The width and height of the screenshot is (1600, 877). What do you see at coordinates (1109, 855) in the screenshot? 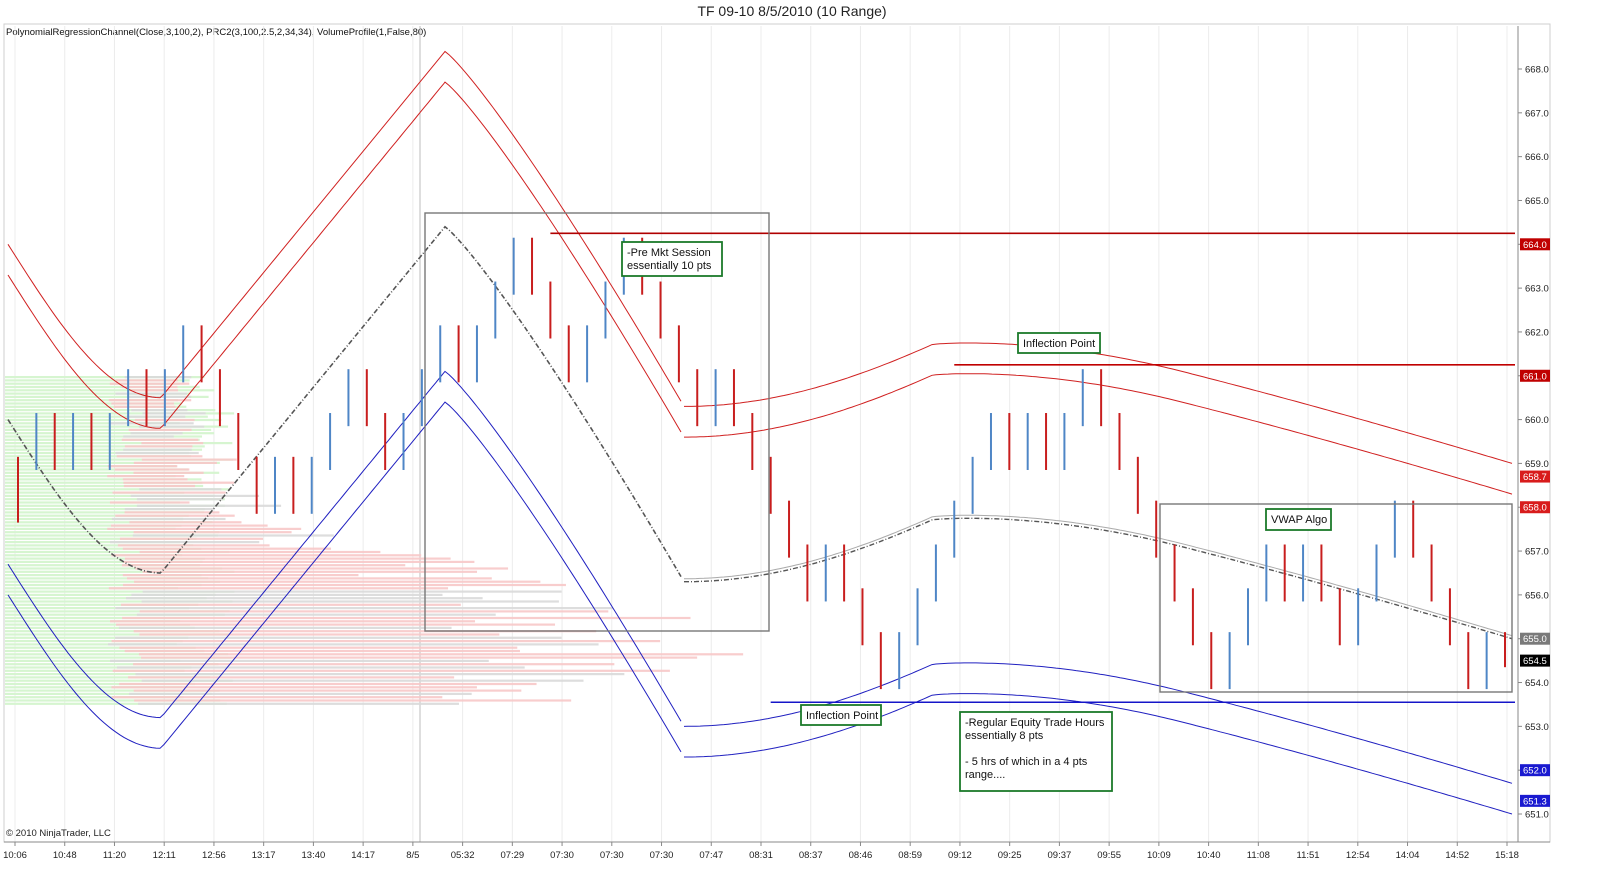
I see `x-tick-label: 09:55` at bounding box center [1109, 855].